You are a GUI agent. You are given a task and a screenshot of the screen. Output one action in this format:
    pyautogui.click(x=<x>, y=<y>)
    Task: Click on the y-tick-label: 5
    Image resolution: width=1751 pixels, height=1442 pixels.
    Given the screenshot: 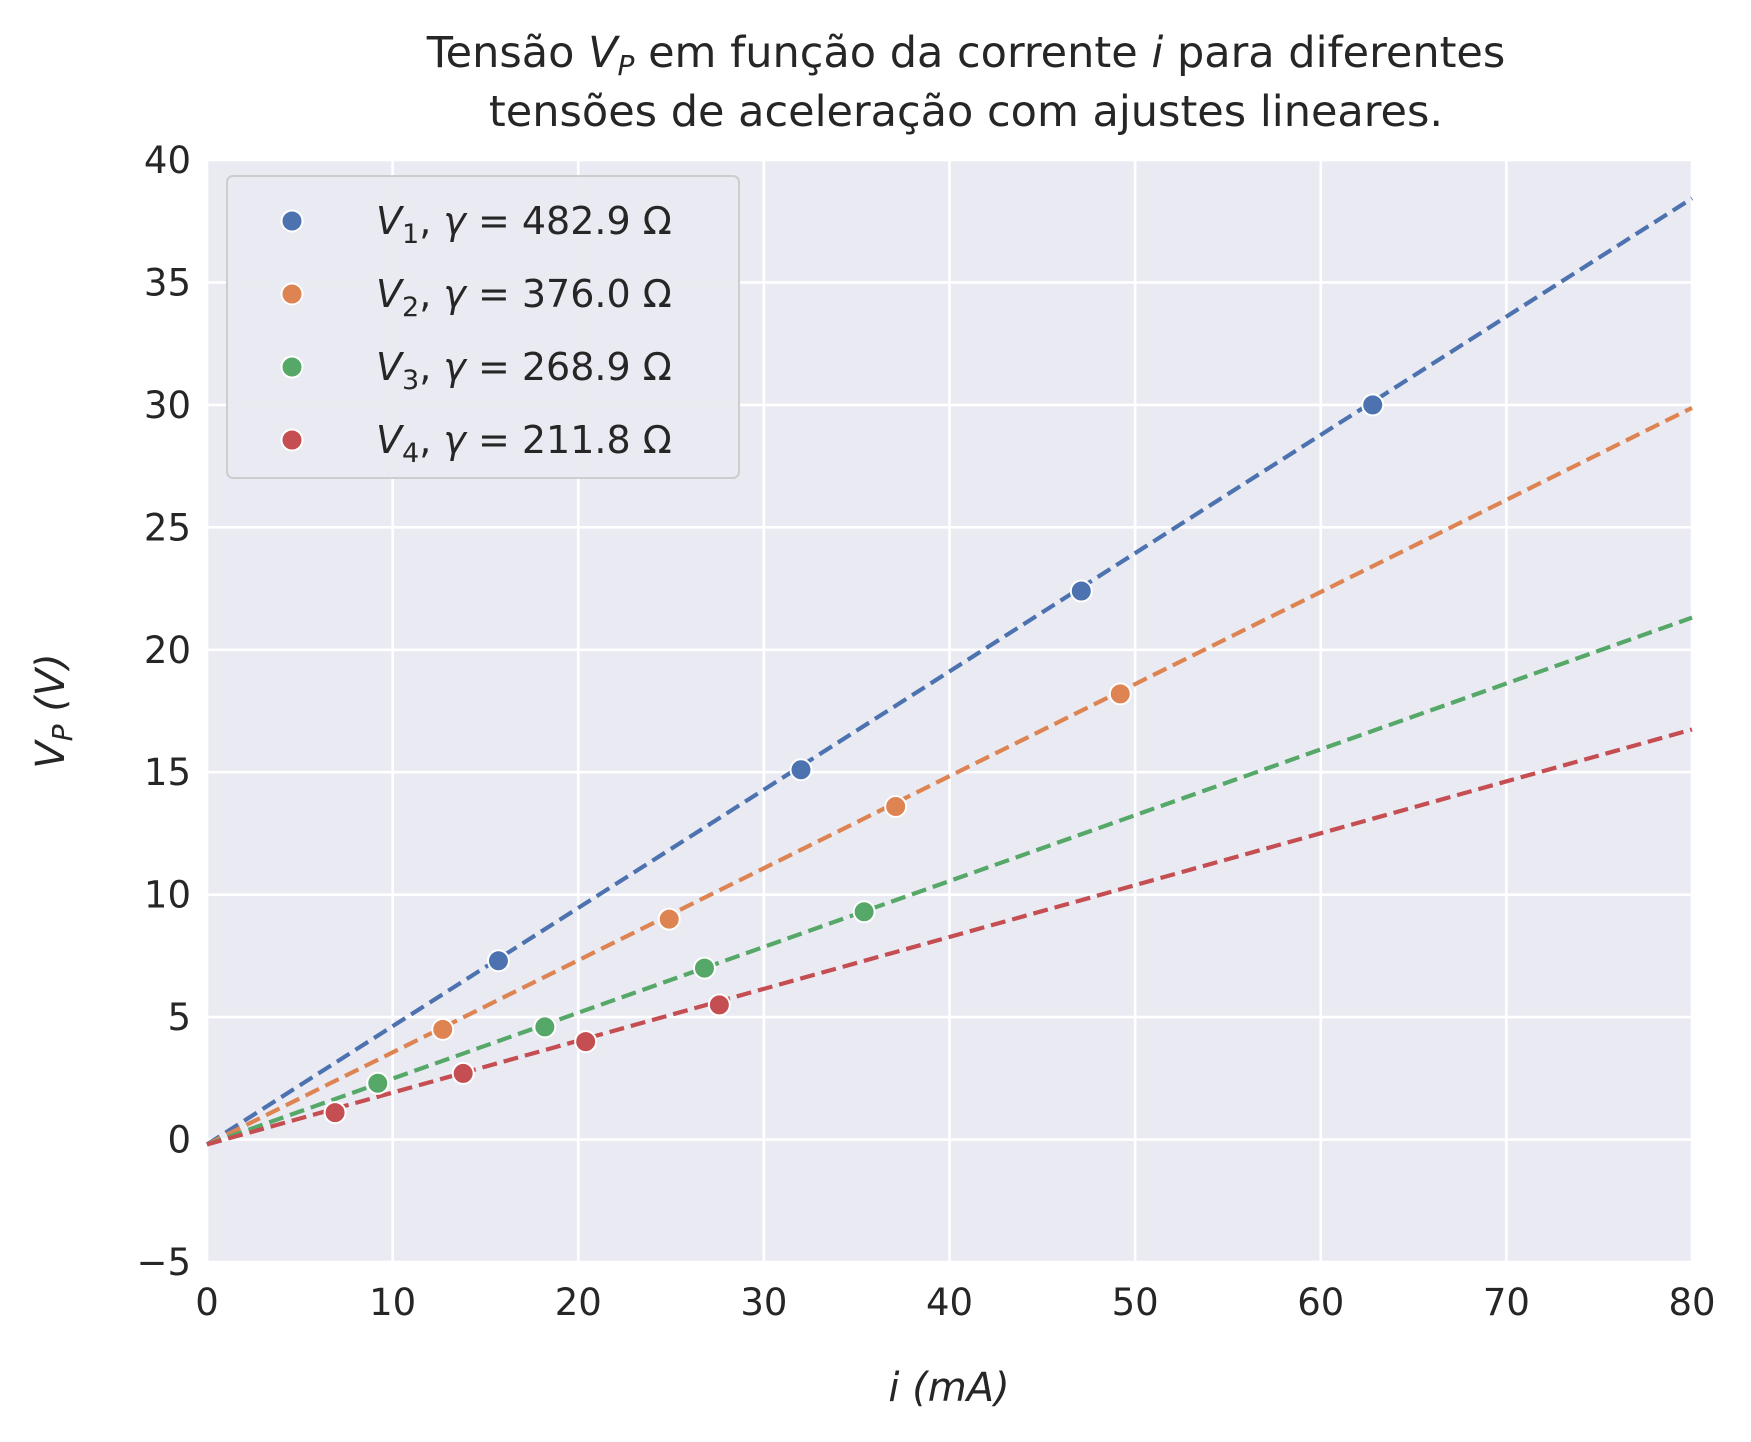 What is the action you would take?
    pyautogui.click(x=179, y=1017)
    